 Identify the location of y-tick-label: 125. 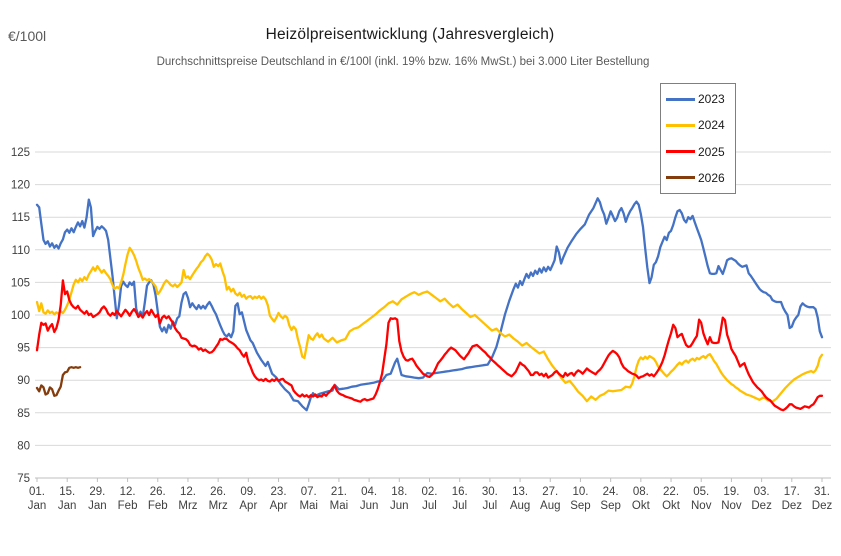
(20, 153).